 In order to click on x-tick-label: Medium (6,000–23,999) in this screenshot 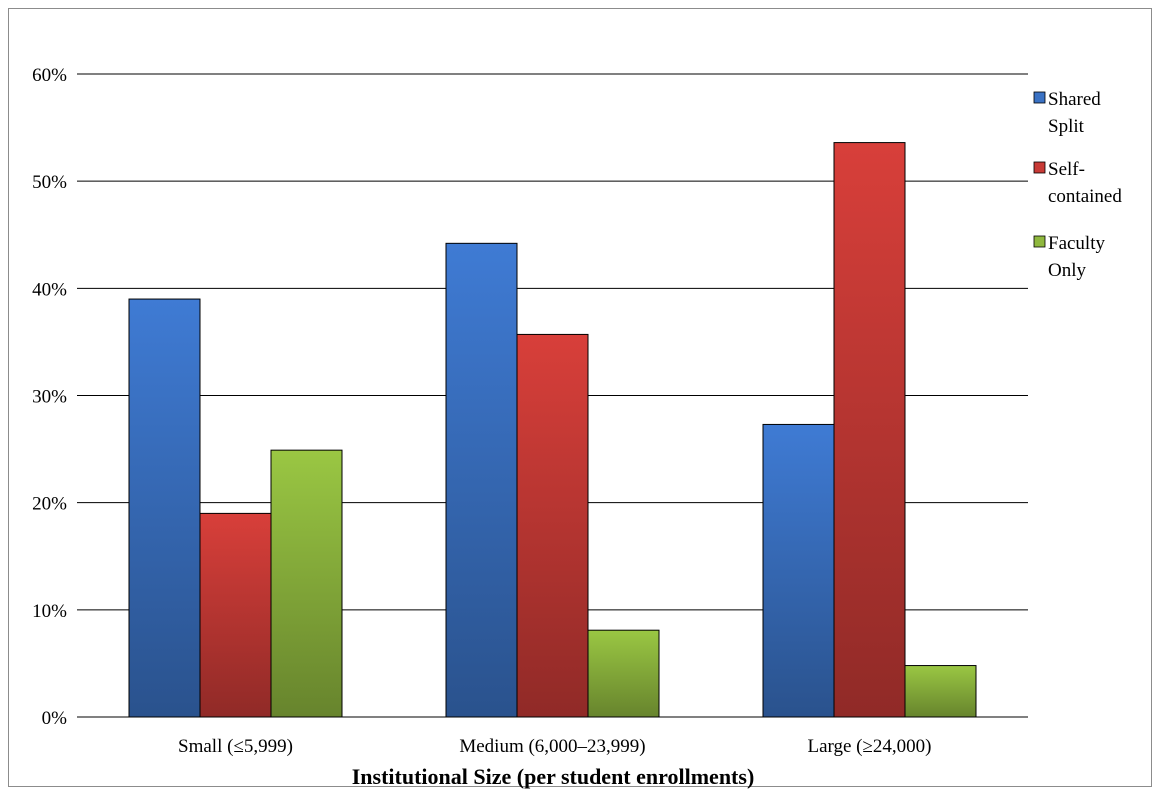, I will do `click(552, 746)`.